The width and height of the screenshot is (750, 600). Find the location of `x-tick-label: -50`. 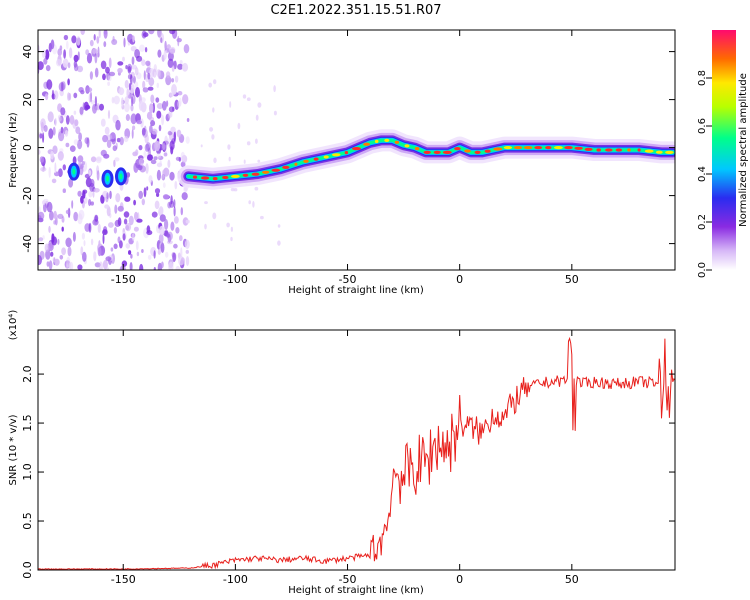

x-tick-label: -50 is located at coordinates (348, 579).